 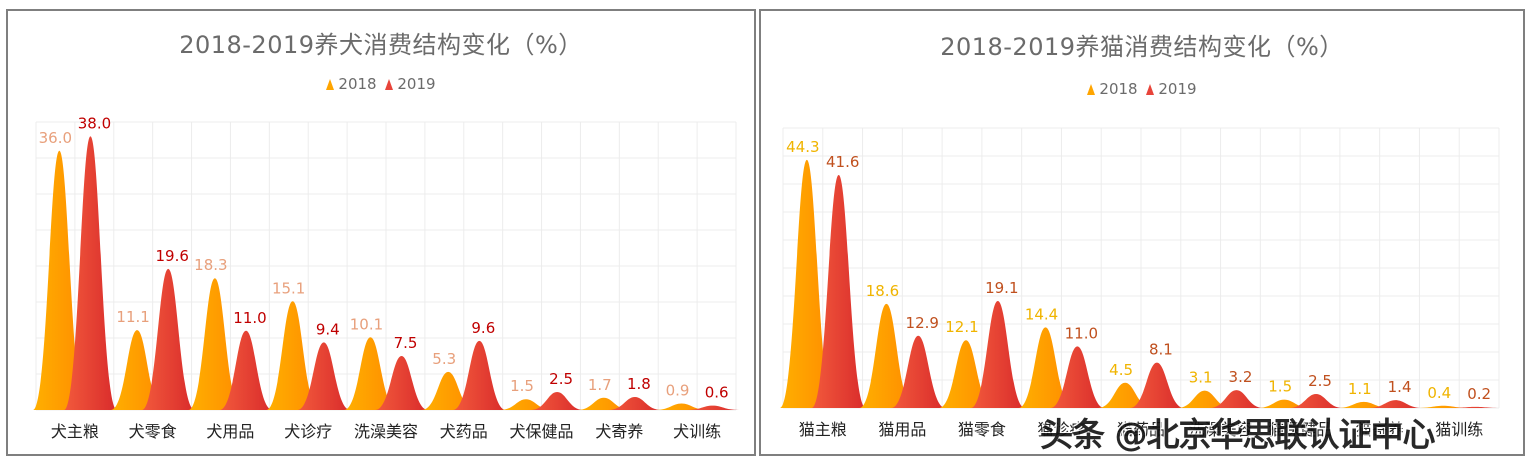 I want to click on category-group: 11.1 19.6 犬零食, so click(x=152, y=344).